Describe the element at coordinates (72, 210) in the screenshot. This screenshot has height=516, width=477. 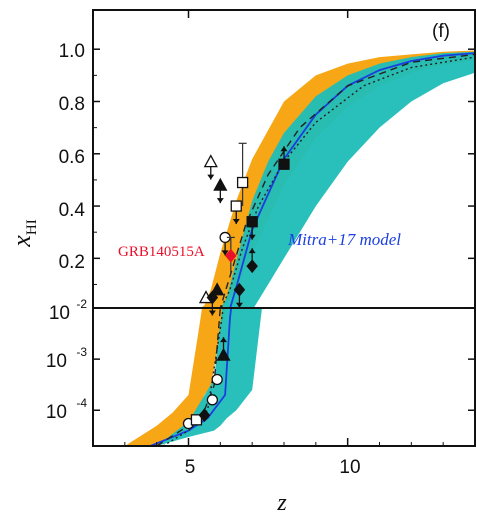
I see `y-tick-label: 0.4` at that location.